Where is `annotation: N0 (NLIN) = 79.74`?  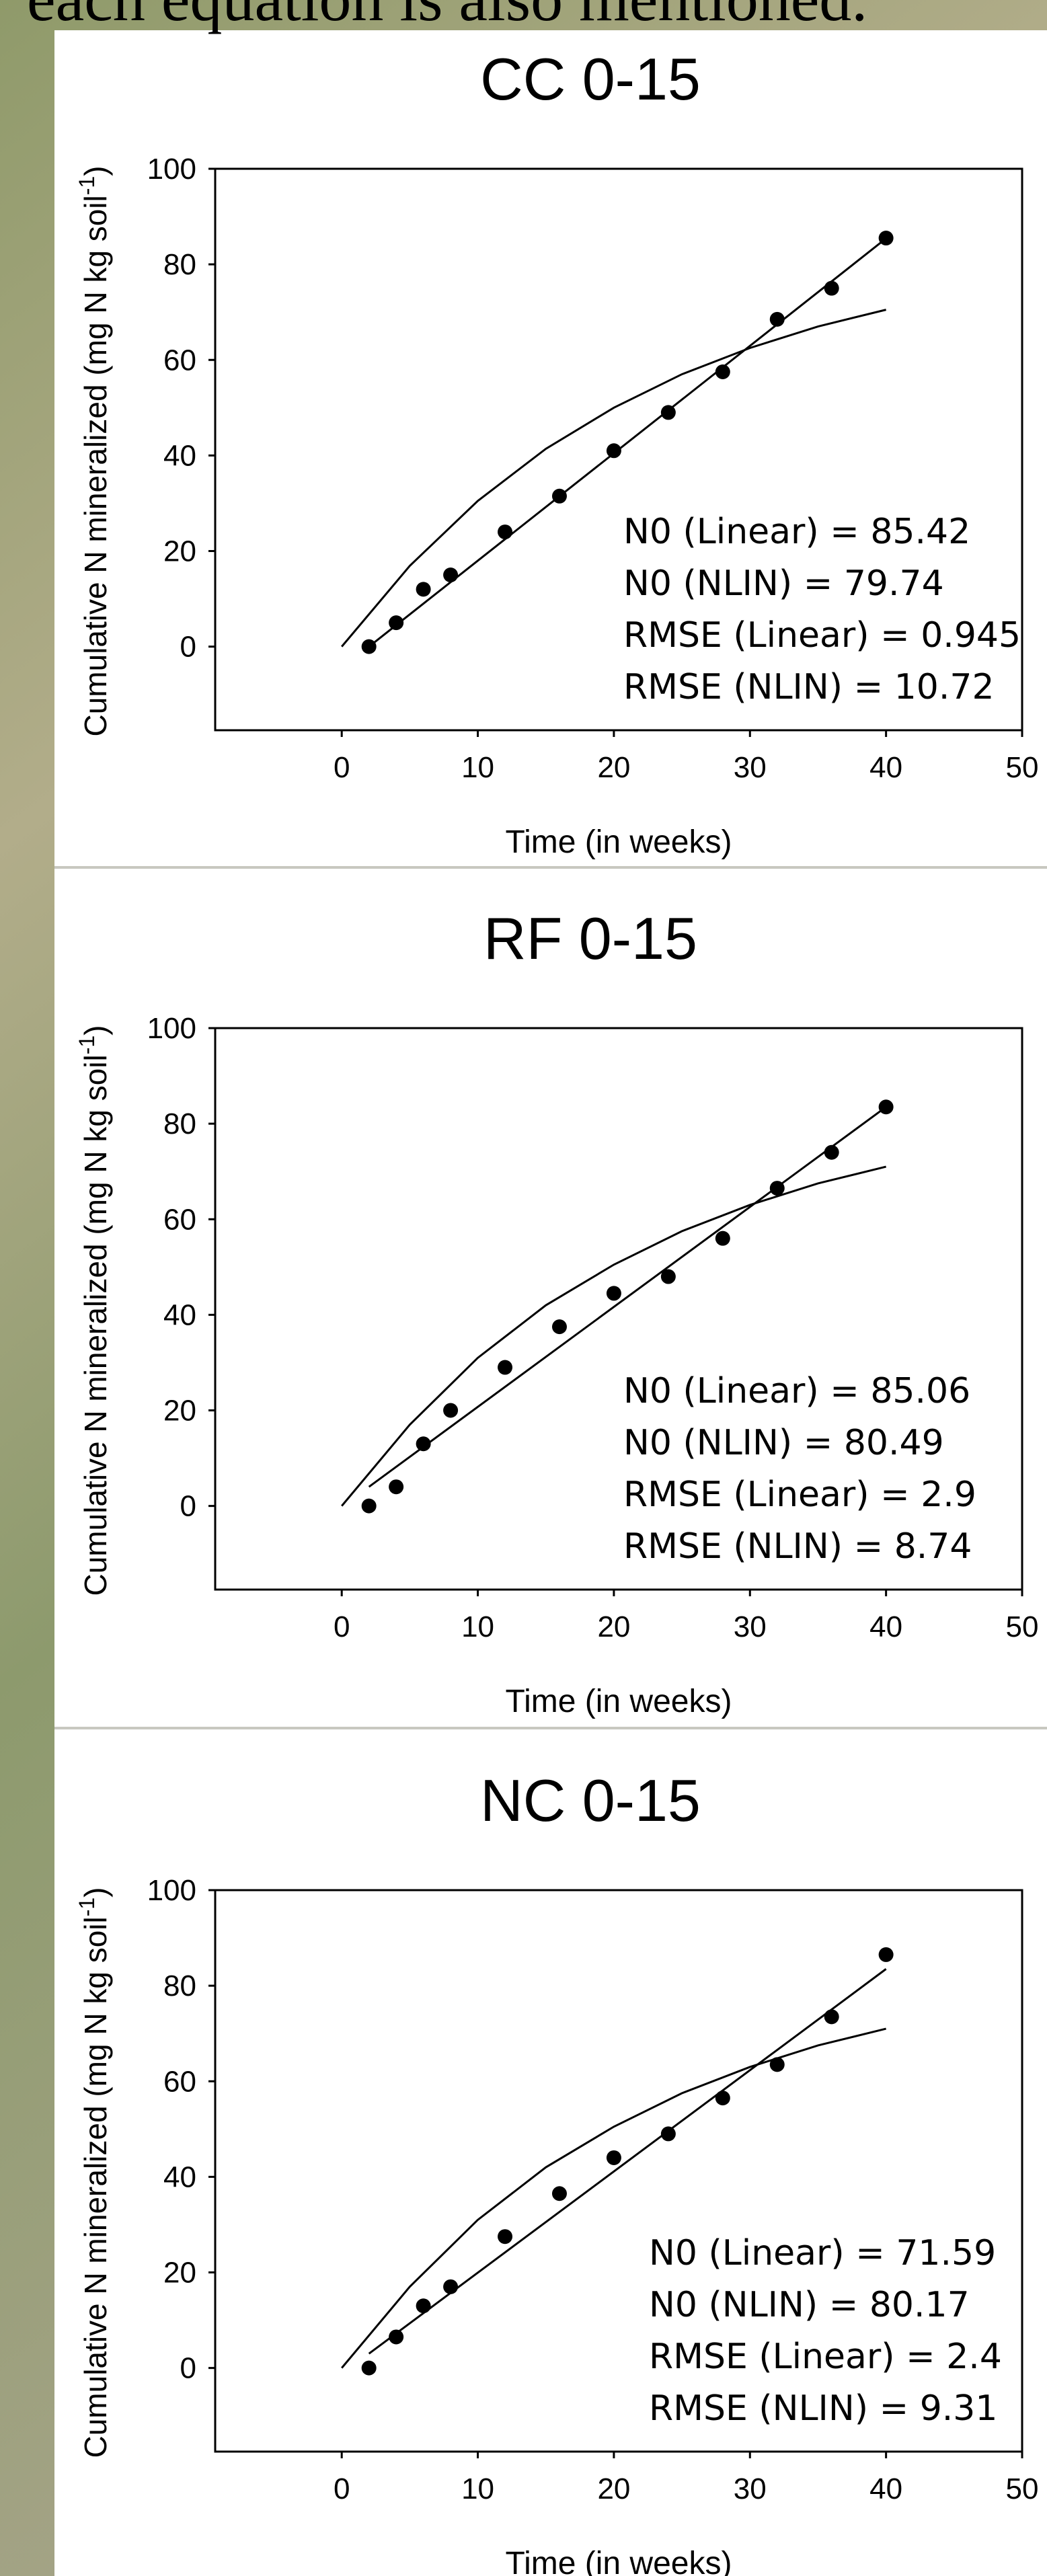 annotation: N0 (NLIN) = 79.74 is located at coordinates (783, 583).